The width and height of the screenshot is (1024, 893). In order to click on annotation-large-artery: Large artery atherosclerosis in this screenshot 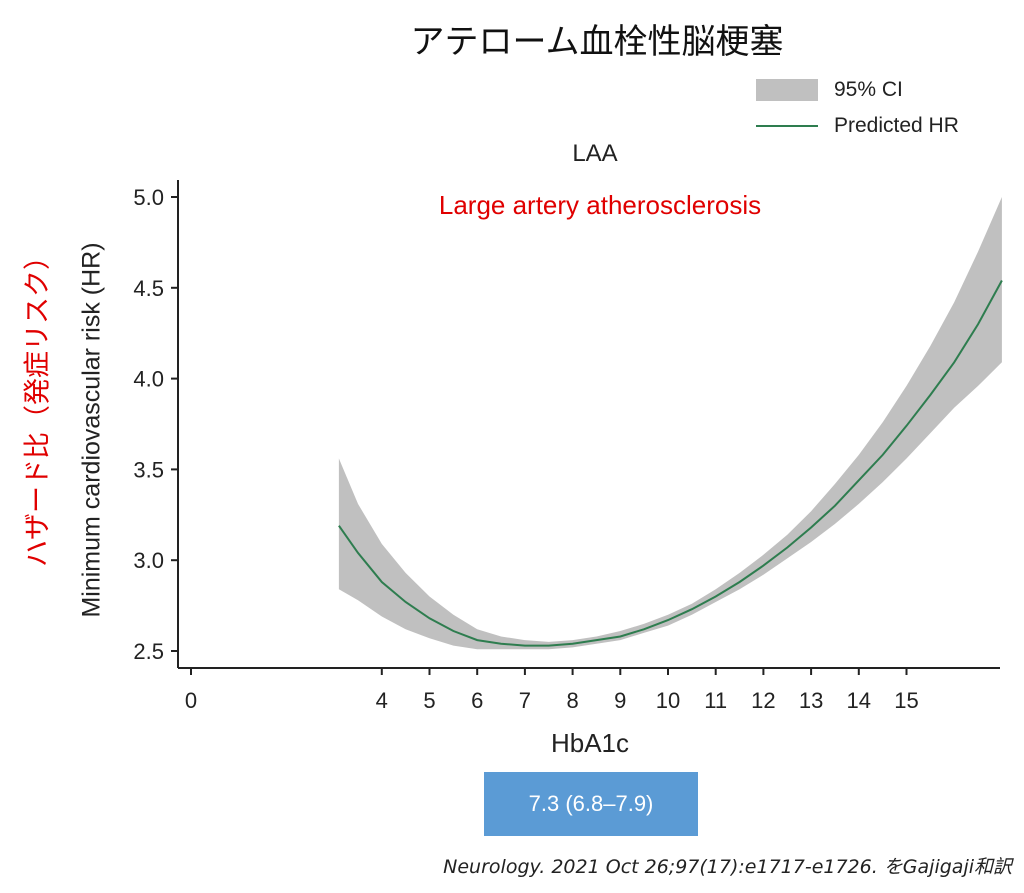, I will do `click(600, 205)`.